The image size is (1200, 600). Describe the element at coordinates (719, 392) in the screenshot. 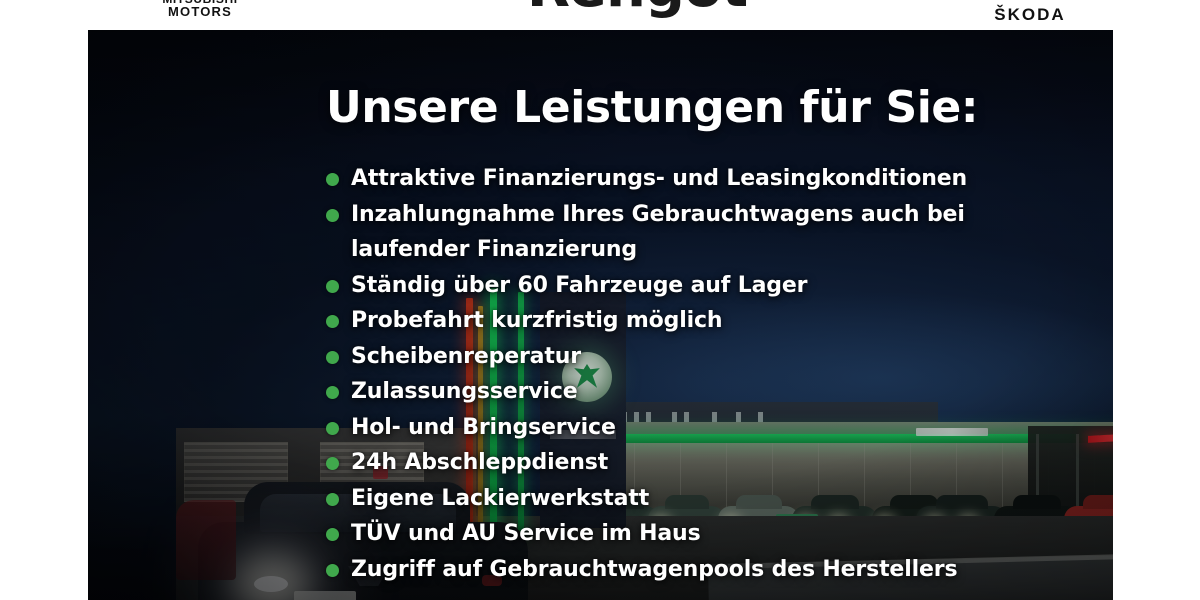

I see `service-list-item: Zulassungsservice` at that location.